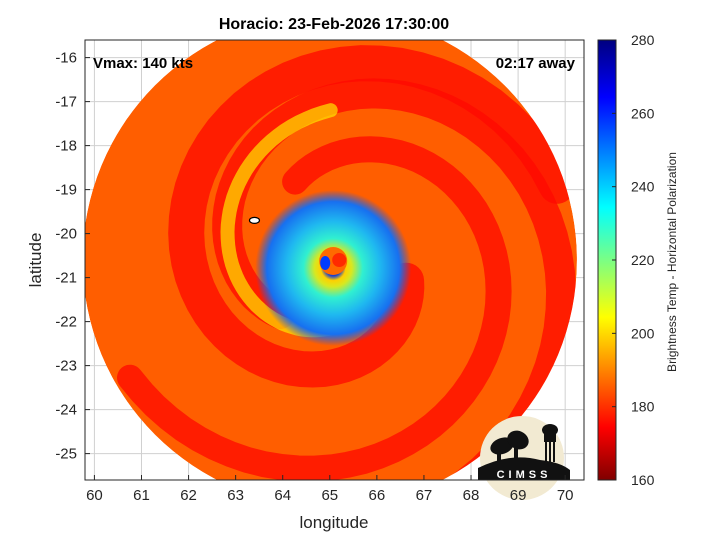 This screenshot has height=540, width=720. Describe the element at coordinates (643, 260) in the screenshot. I see `colorbar-tick-label: 220` at that location.